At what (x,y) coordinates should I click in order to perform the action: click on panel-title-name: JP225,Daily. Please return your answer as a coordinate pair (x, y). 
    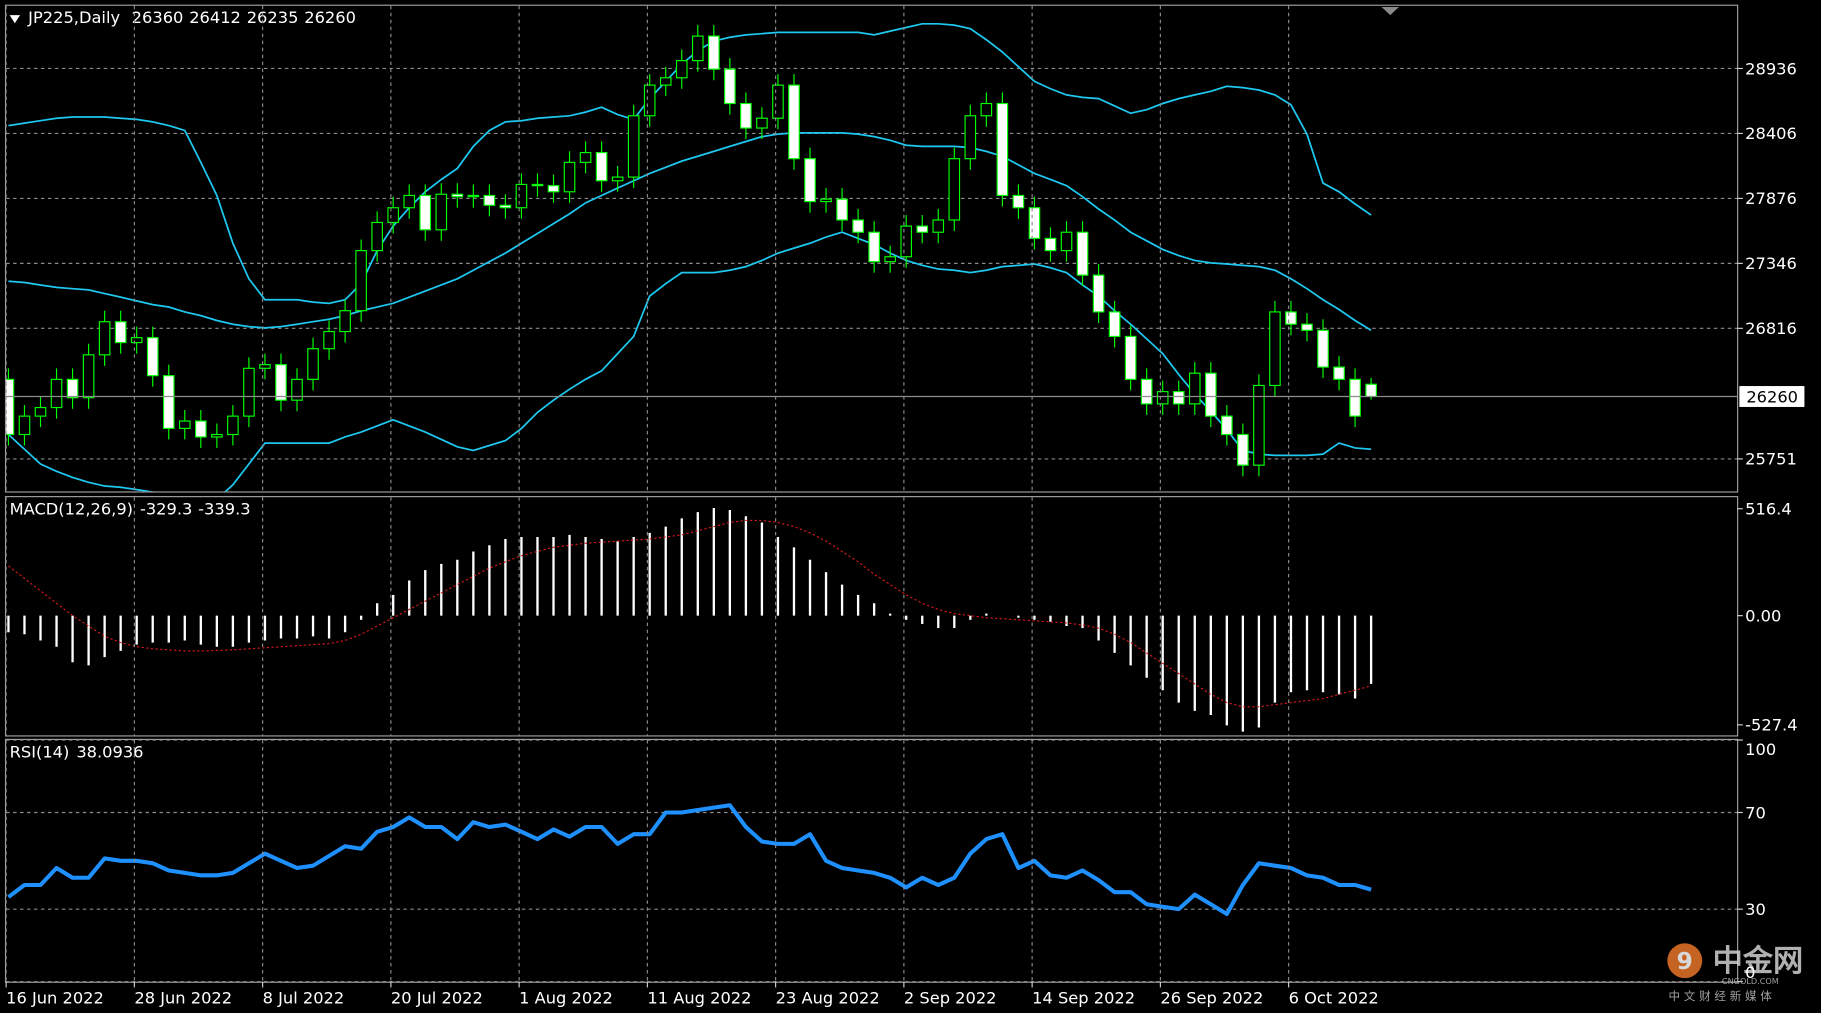
    Looking at the image, I should click on (73, 17).